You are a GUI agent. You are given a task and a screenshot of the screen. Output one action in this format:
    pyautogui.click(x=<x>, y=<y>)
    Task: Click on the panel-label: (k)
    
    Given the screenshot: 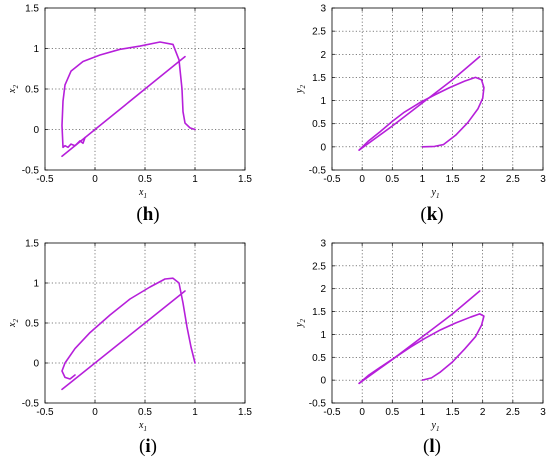 What is the action you would take?
    pyautogui.click(x=431, y=214)
    